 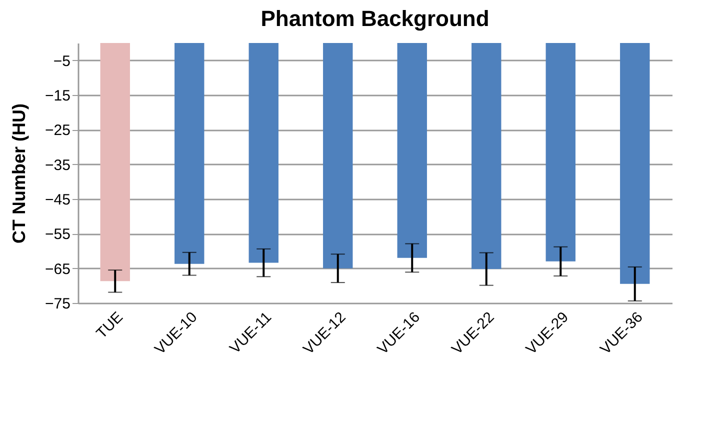 What do you see at coordinates (109, 325) in the screenshot?
I see `x-tick-label: TUE` at bounding box center [109, 325].